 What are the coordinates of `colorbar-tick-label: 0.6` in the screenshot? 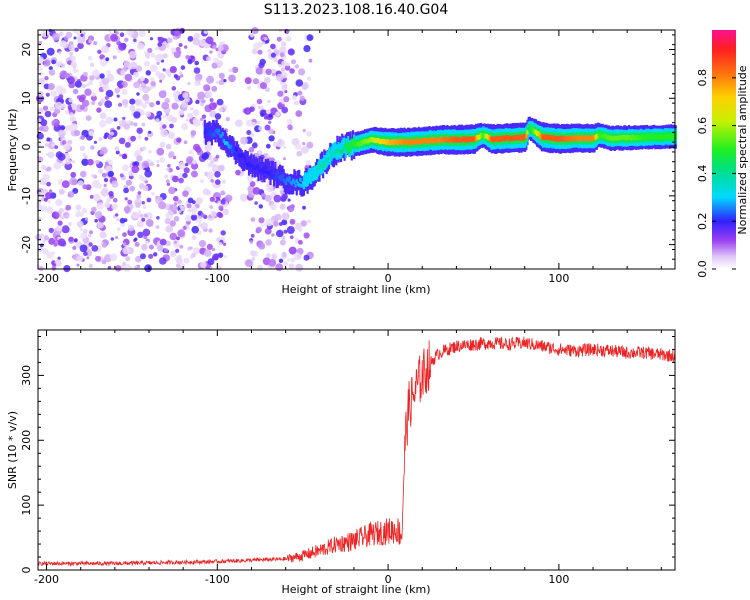 It's located at (702, 126).